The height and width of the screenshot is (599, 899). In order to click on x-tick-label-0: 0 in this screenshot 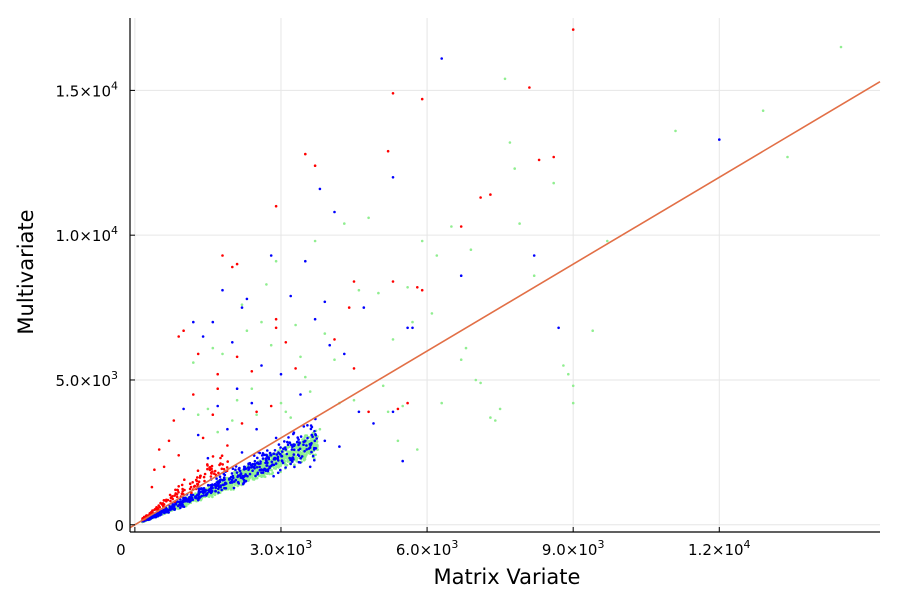, I will do `click(121, 550)`.